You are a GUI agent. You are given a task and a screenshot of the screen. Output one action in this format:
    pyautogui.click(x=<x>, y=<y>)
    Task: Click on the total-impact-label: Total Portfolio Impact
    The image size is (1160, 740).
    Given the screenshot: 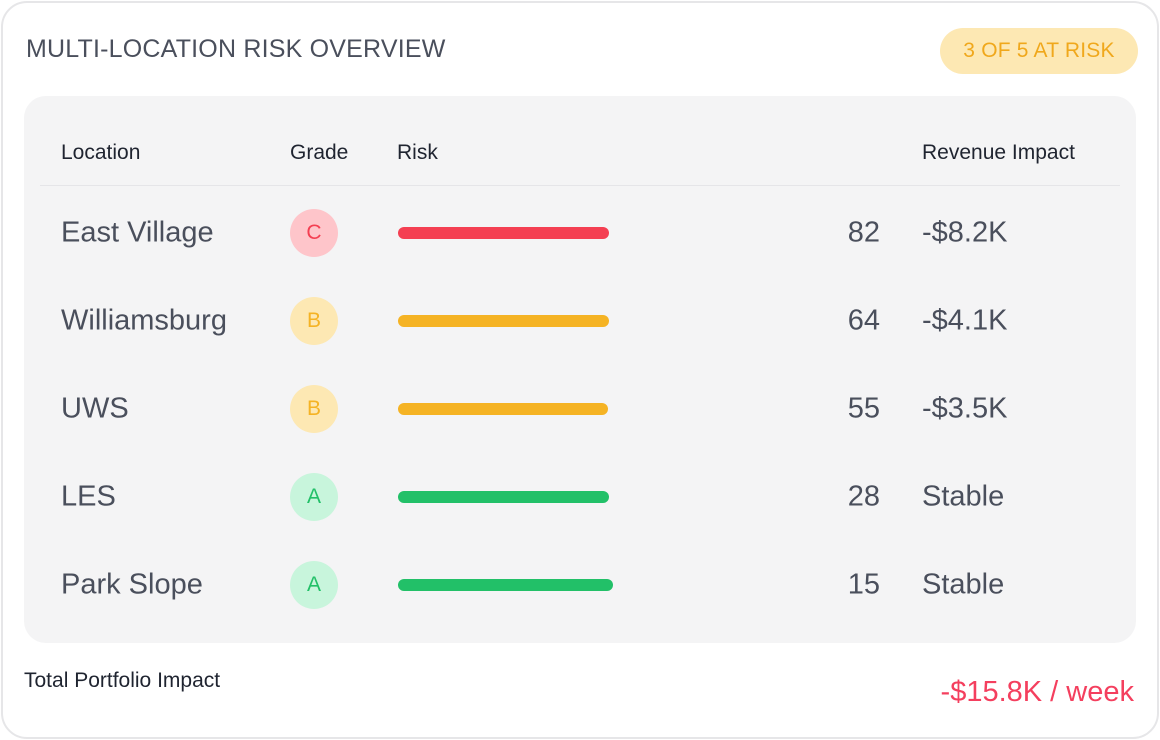 What is the action you would take?
    pyautogui.click(x=122, y=680)
    